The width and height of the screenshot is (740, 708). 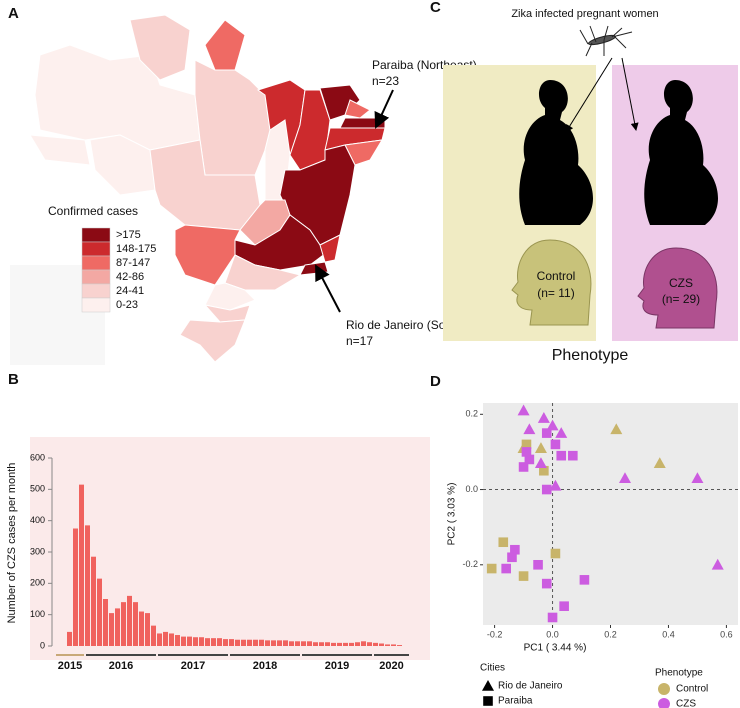 I want to click on x-tick-label: 0.0, so click(x=552, y=634).